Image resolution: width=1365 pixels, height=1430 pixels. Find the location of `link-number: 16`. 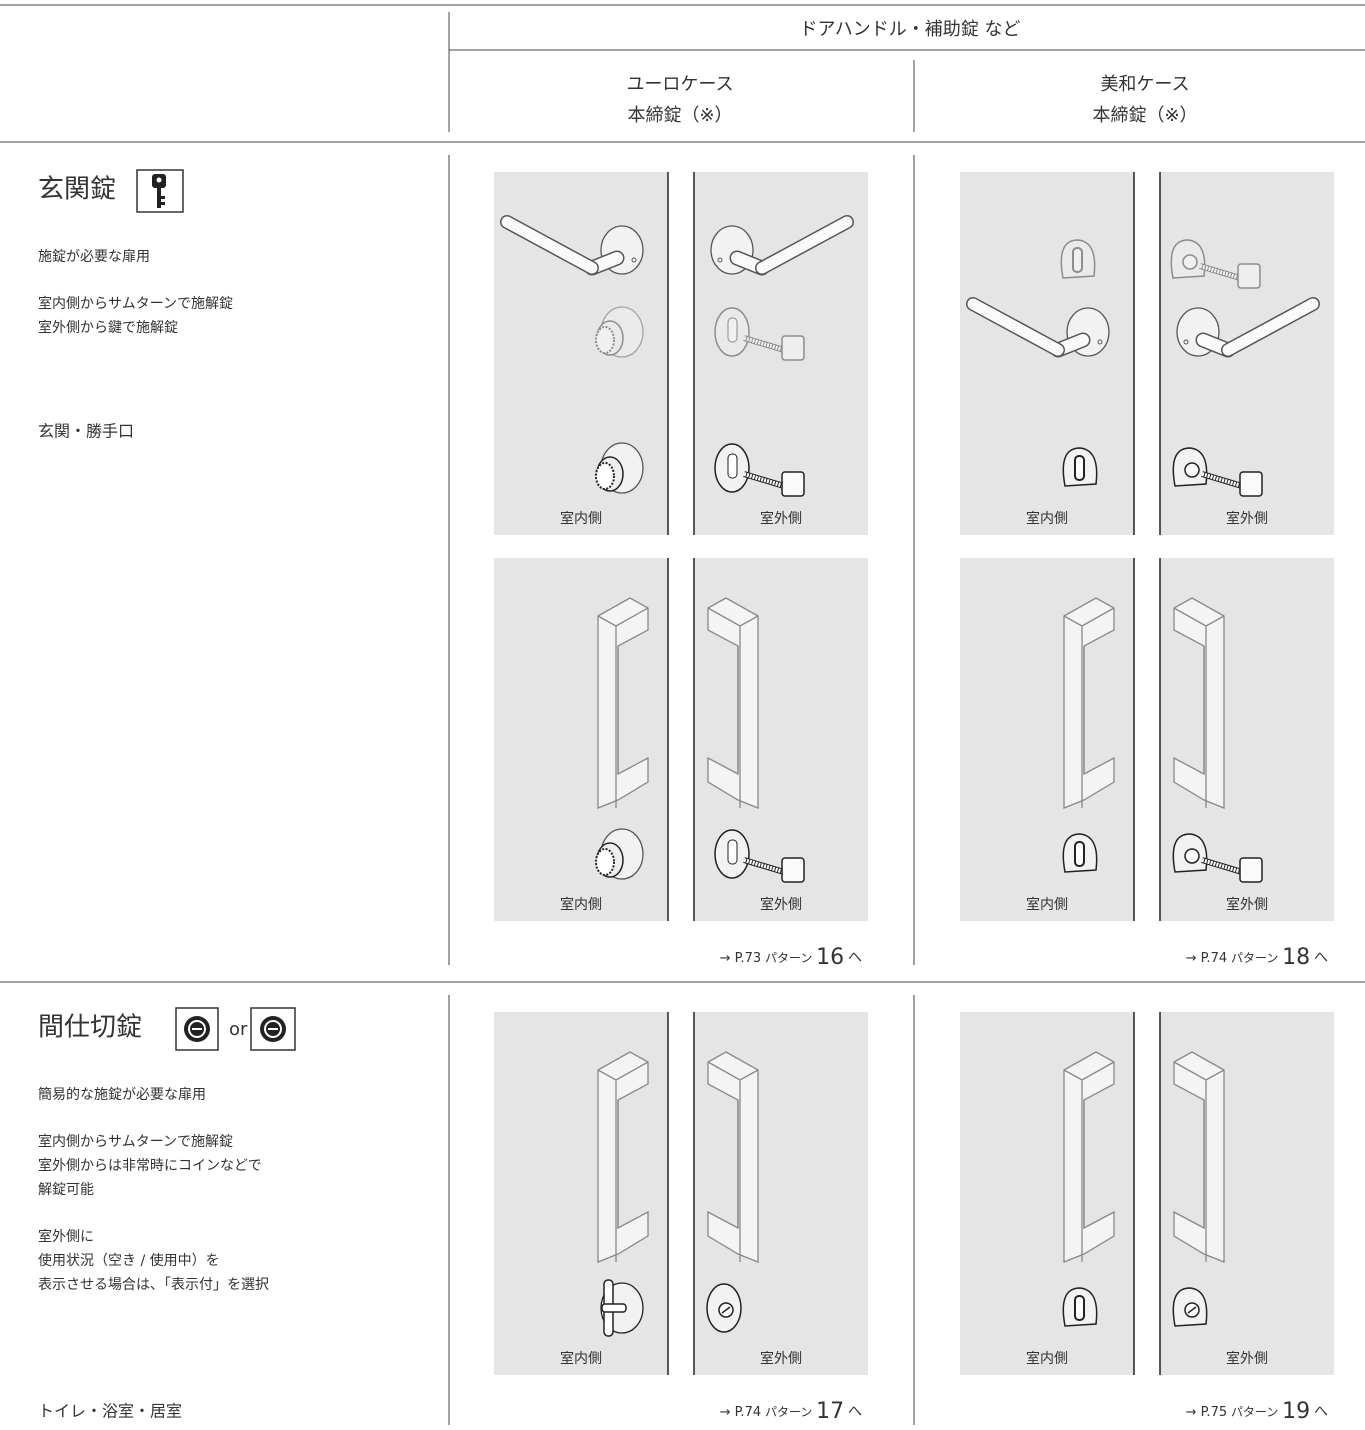

link-number: 16 is located at coordinates (830, 957).